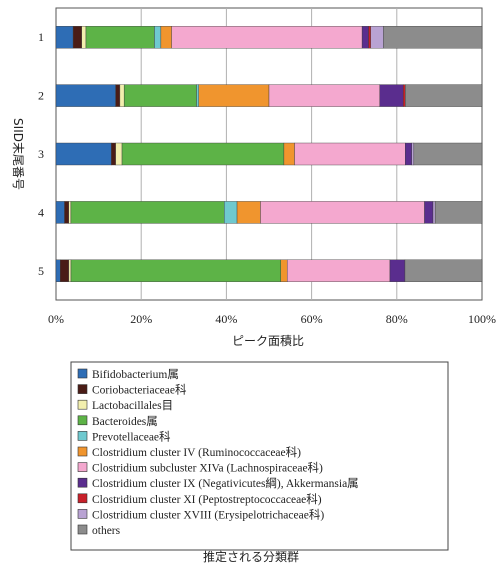 The image size is (500, 564). I want to click on y-tick-label: 2, so click(41, 96).